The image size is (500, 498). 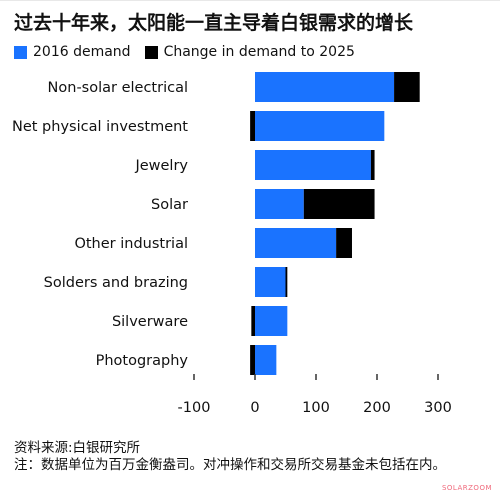 I want to click on x-tick-label: 100, so click(x=316, y=408).